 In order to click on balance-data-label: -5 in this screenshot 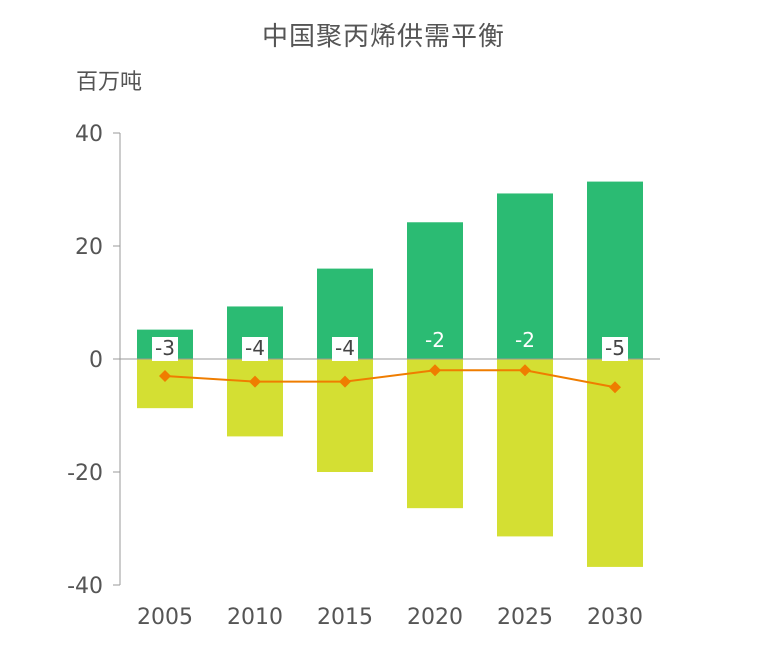, I will do `click(615, 348)`.